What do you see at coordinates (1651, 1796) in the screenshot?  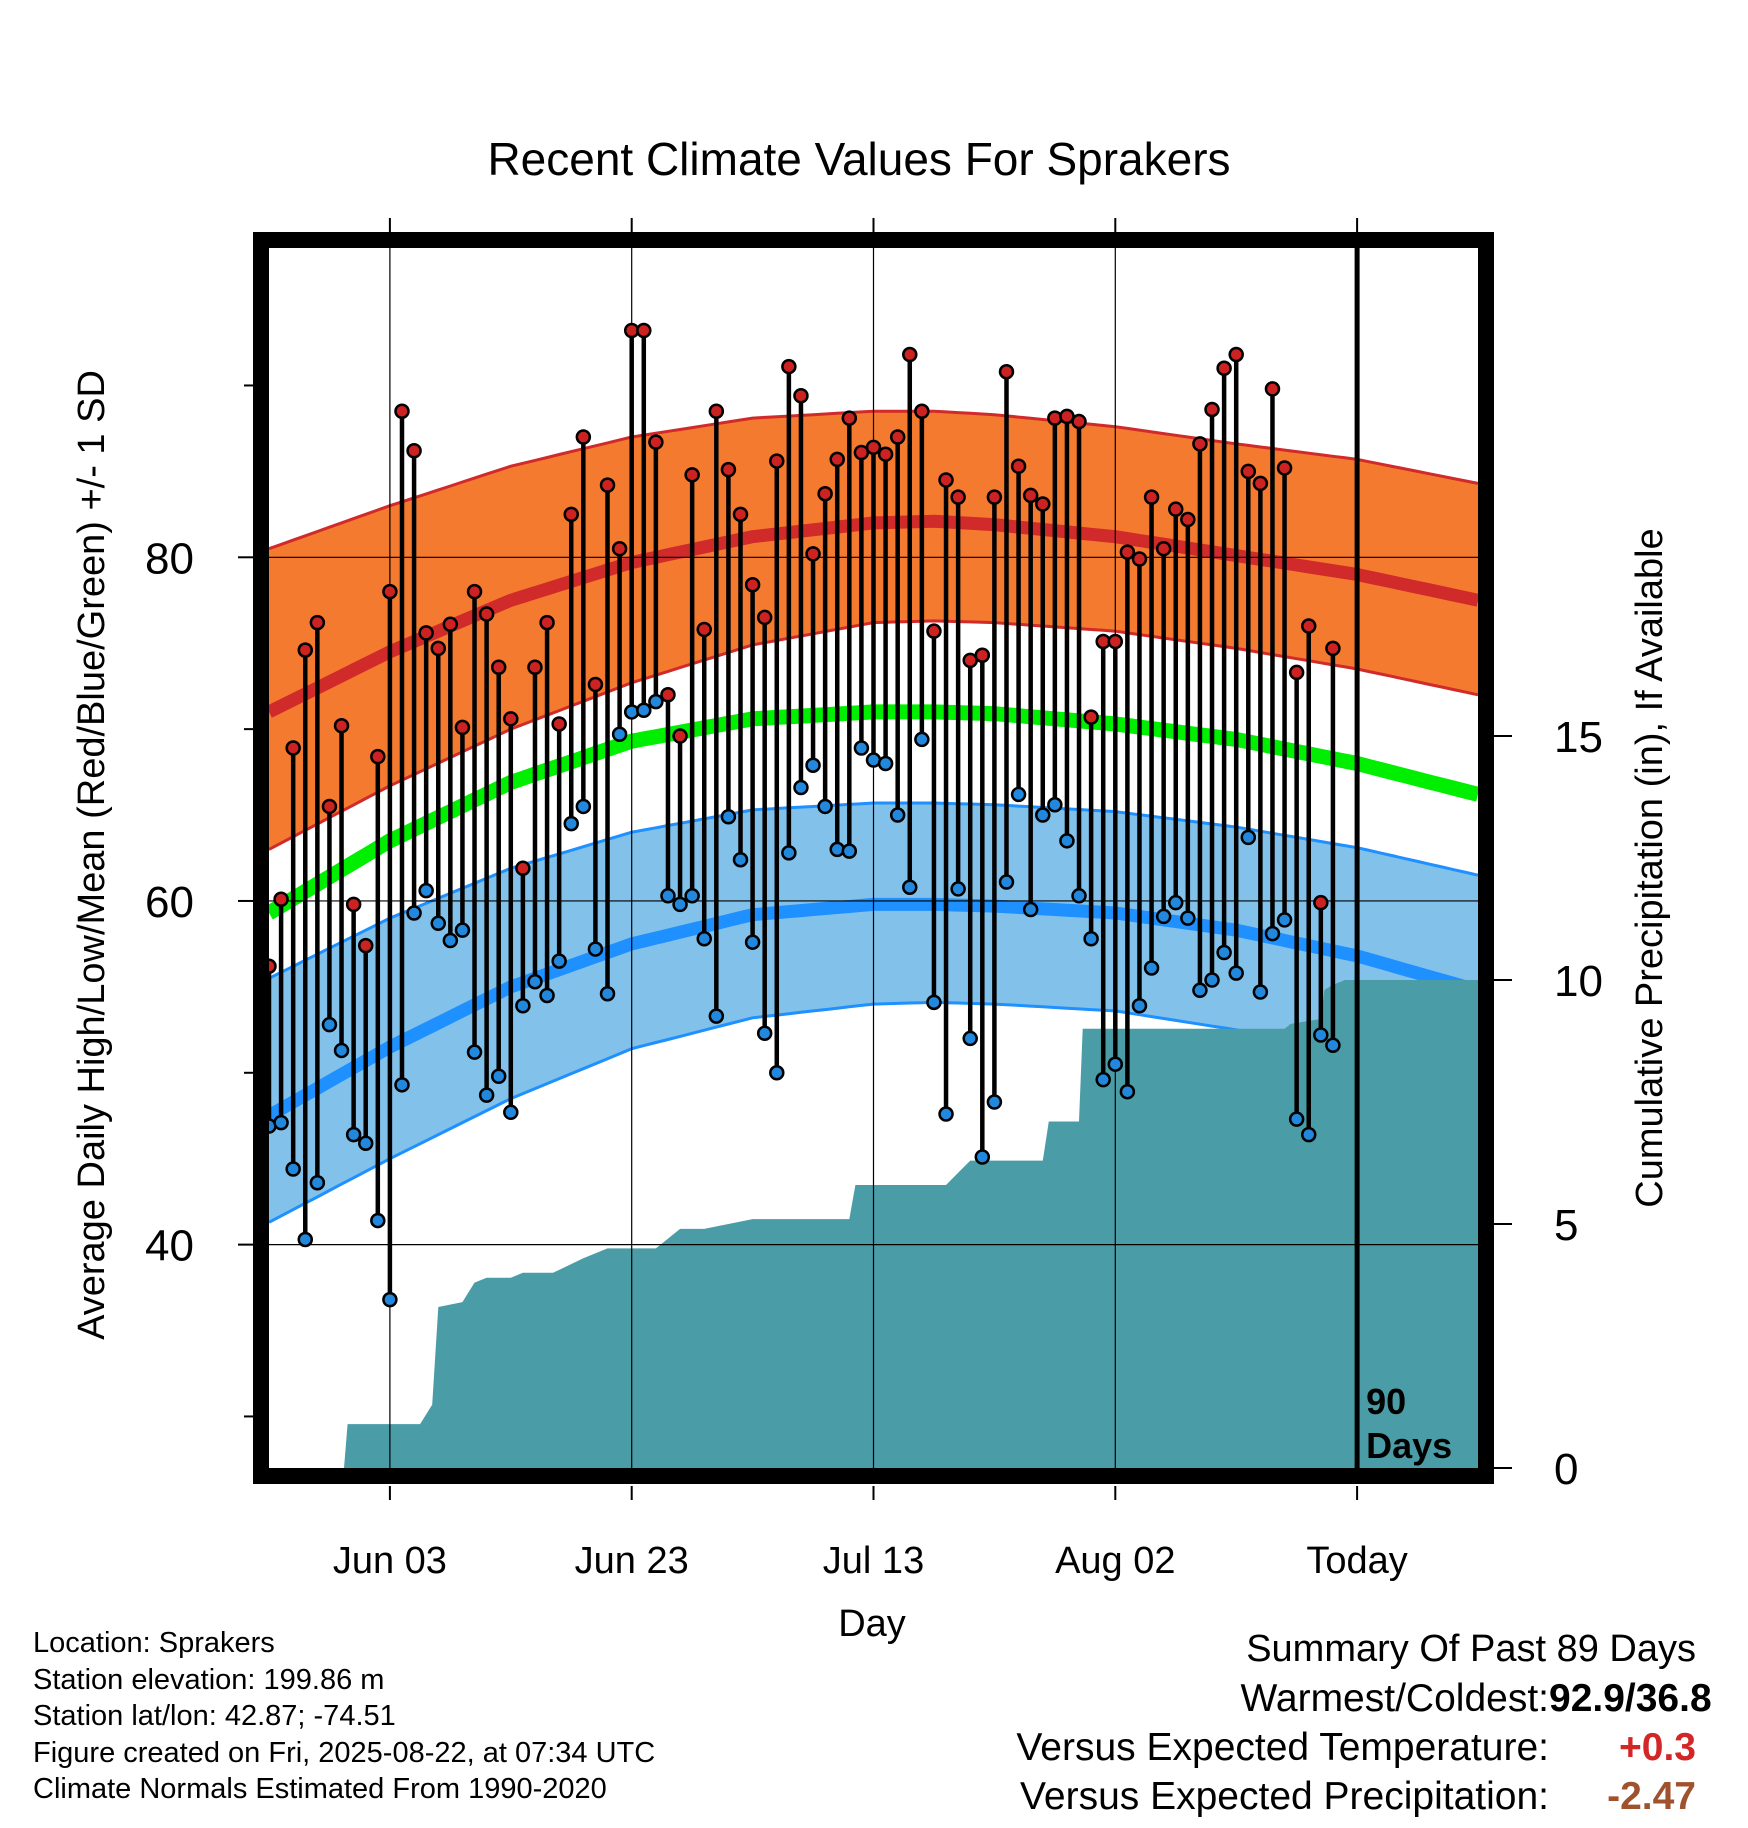 I see `precip-value: -2.47` at bounding box center [1651, 1796].